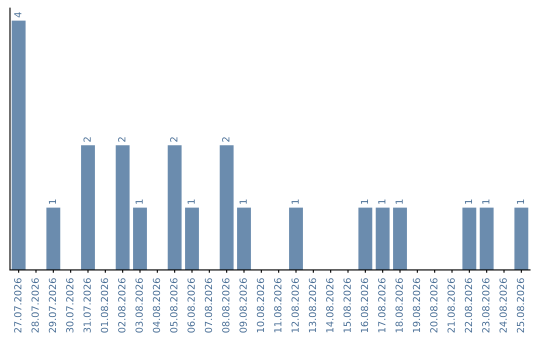 This screenshot has width=540, height=340. I want to click on x-tick-label: 20.08.2026, so click(434, 305).